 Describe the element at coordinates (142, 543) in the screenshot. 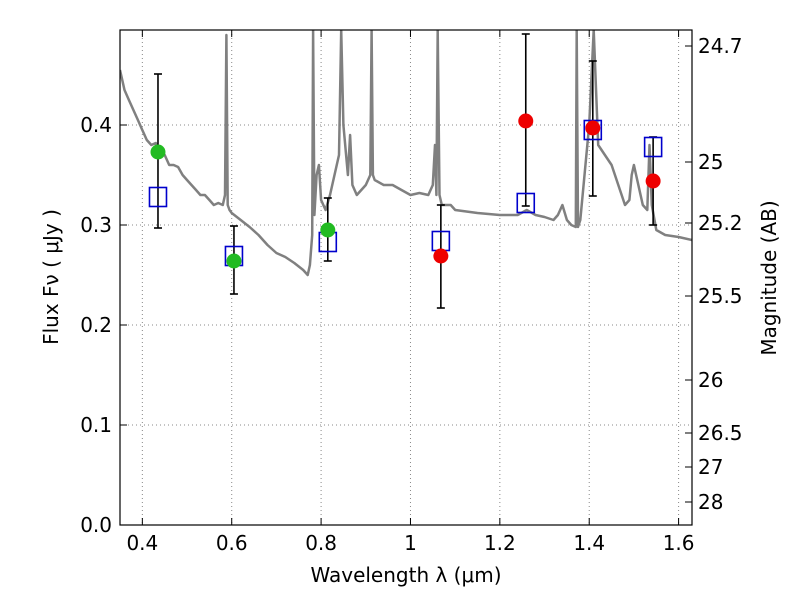

I see `x-tick-label: 0.4` at that location.